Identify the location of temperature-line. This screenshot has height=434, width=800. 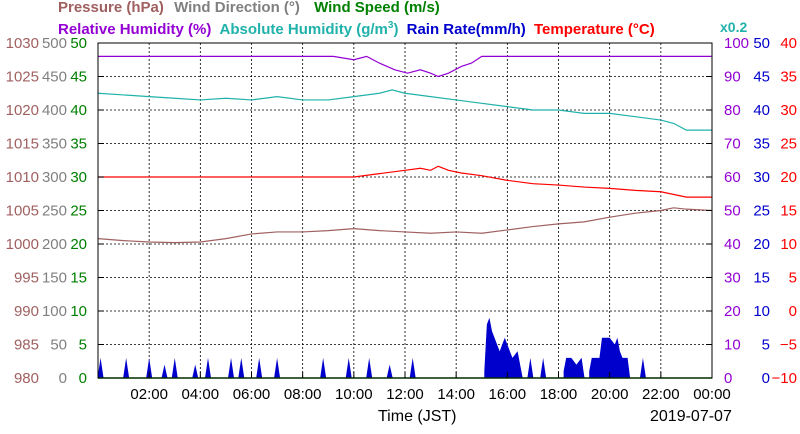
(405, 181).